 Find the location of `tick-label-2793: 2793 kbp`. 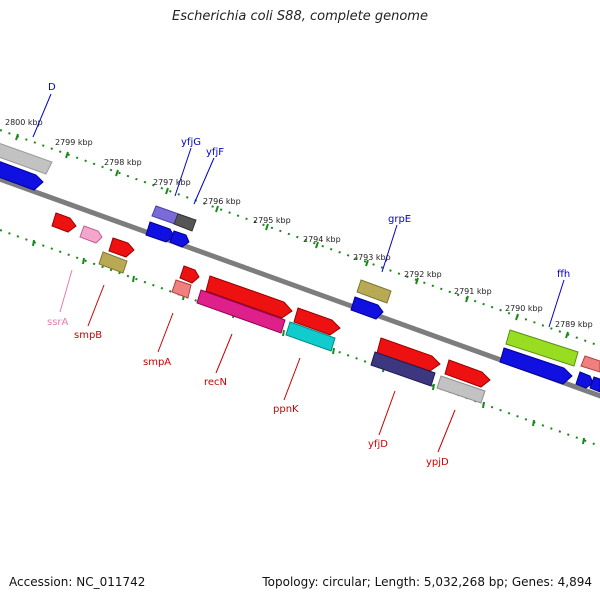

tick-label-2793: 2793 kbp is located at coordinates (372, 257).